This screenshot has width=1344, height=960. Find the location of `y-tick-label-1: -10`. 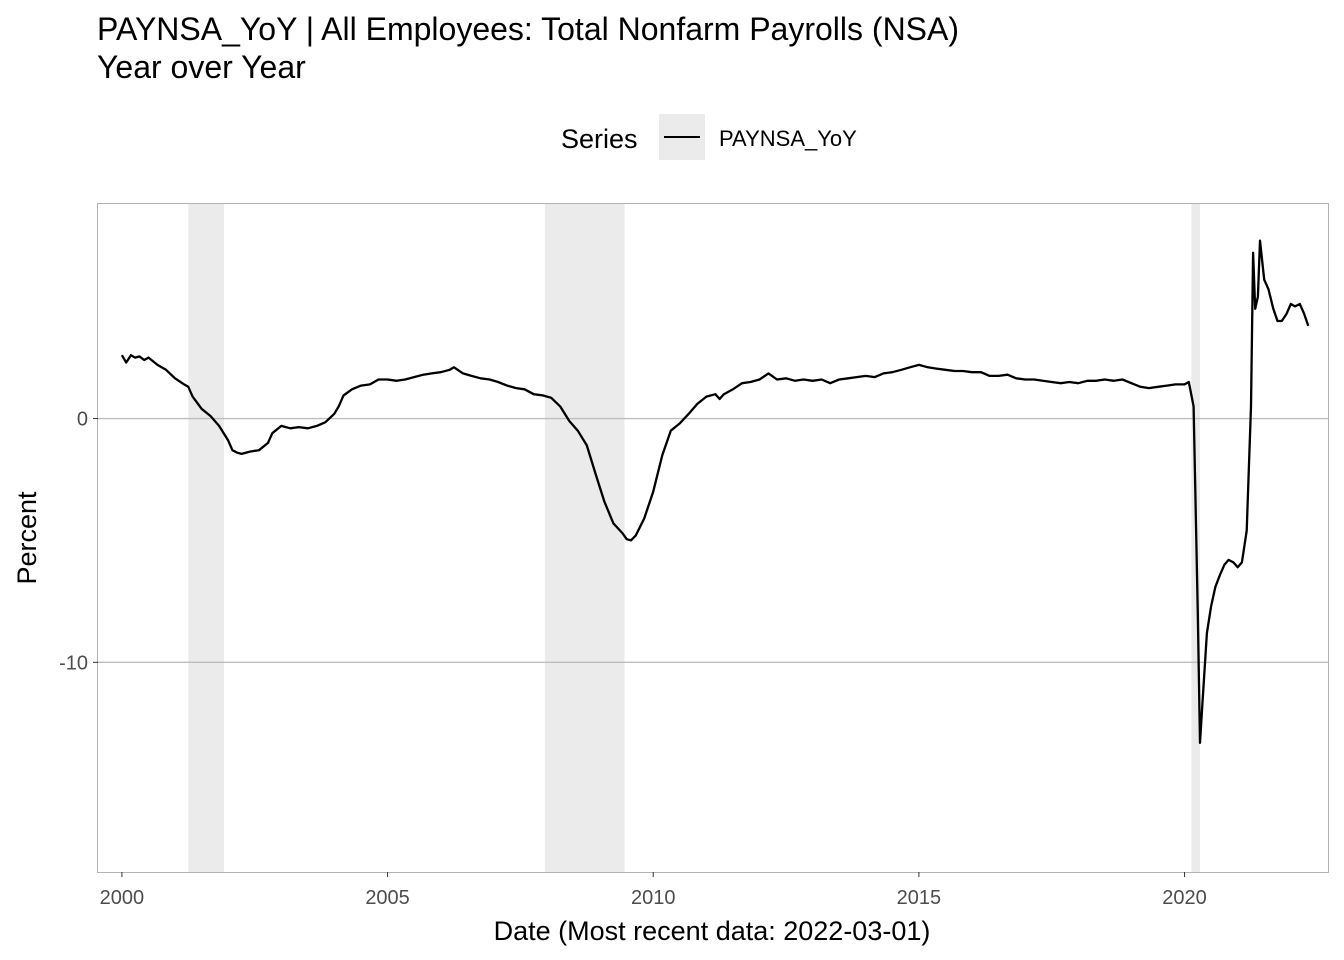

y-tick-label-1: -10 is located at coordinates (73, 663).